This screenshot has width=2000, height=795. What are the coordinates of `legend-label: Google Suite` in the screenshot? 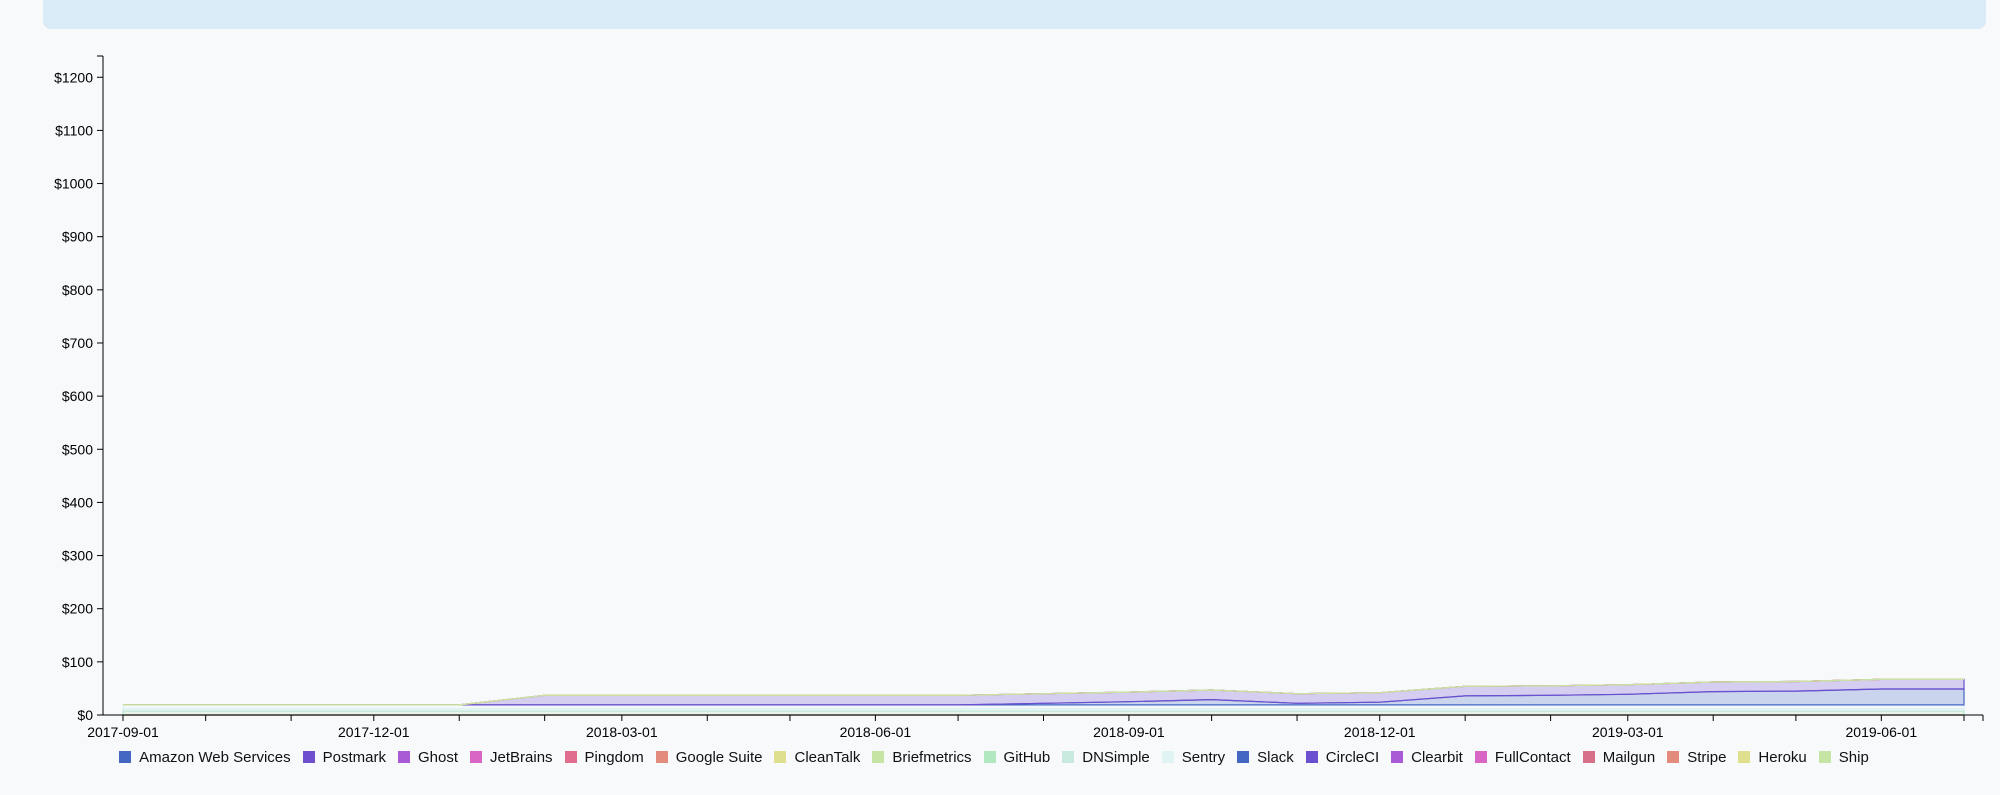 It's located at (719, 757).